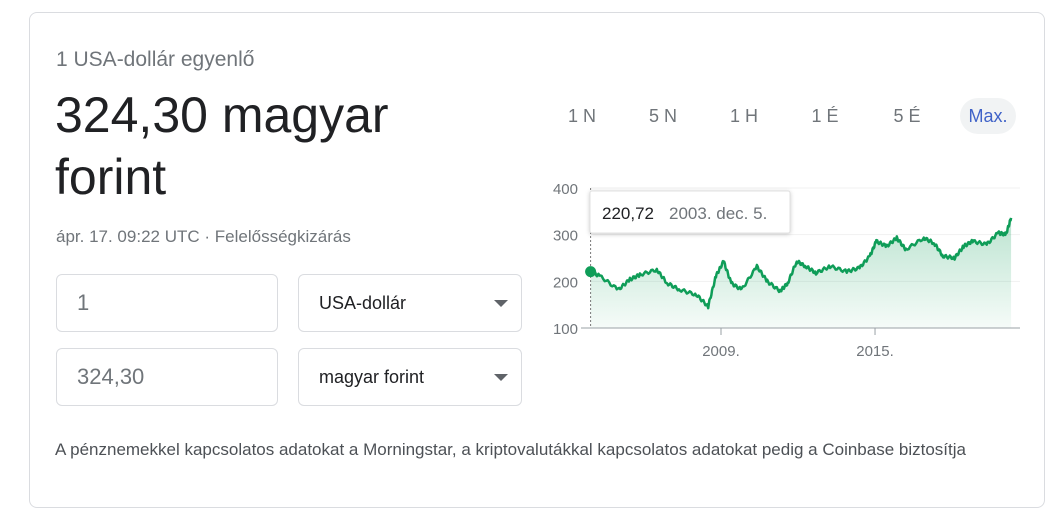 The width and height of the screenshot is (1057, 521). What do you see at coordinates (222, 146) in the screenshot?
I see `conversion-result: 324,30 magyar forint` at bounding box center [222, 146].